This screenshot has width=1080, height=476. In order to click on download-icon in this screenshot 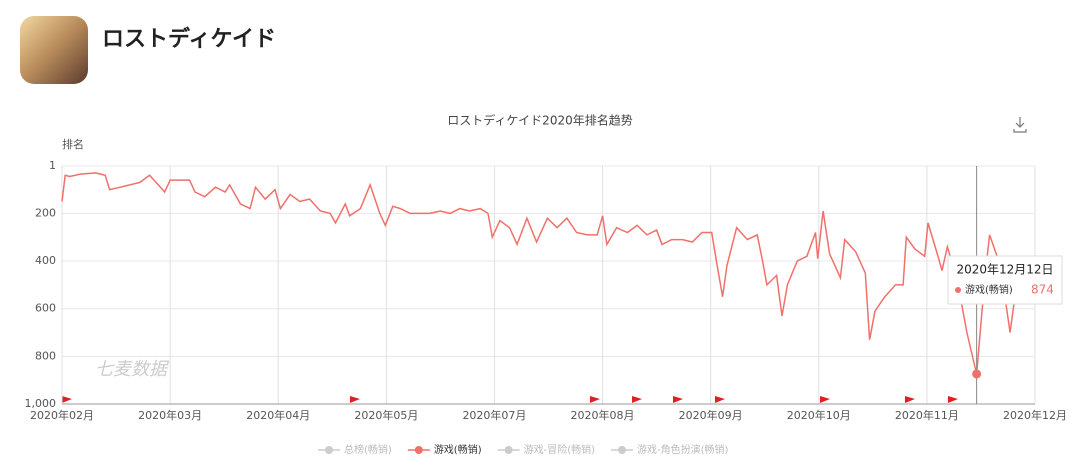, I will do `click(1020, 125)`.